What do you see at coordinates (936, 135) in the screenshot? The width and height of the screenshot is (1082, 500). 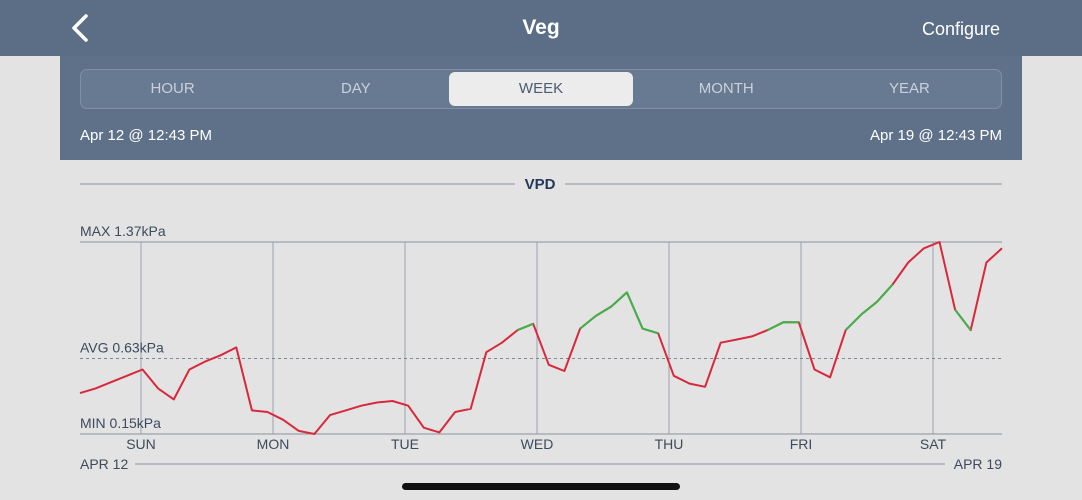 I see `end-date: Apr 19 @ 12:43 PM` at bounding box center [936, 135].